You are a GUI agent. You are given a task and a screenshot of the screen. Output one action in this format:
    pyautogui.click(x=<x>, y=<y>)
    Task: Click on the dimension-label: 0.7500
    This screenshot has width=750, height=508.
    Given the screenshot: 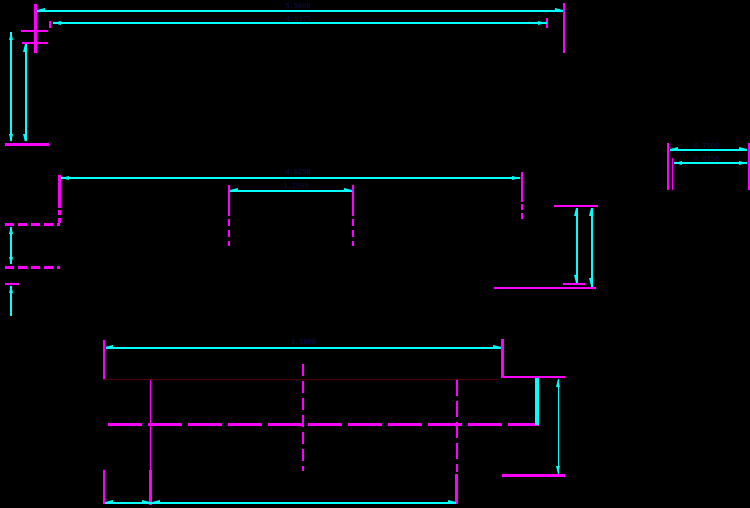 What is the action you would take?
    pyautogui.click(x=706, y=146)
    